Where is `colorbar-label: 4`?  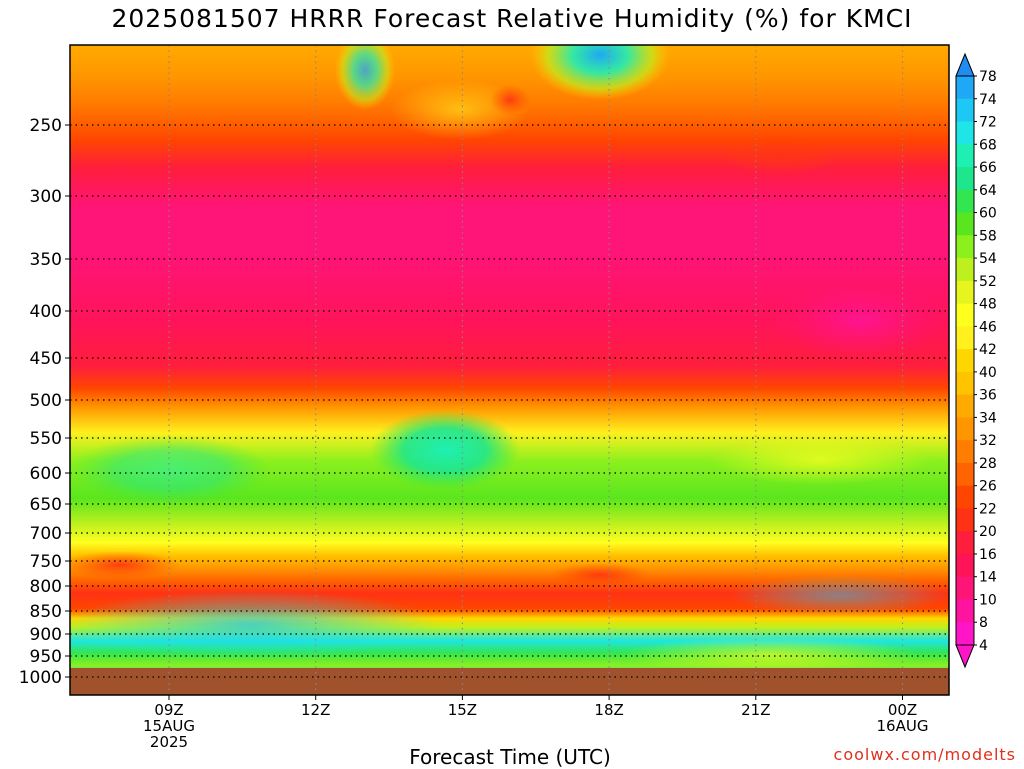 colorbar-label: 4 is located at coordinates (983, 646).